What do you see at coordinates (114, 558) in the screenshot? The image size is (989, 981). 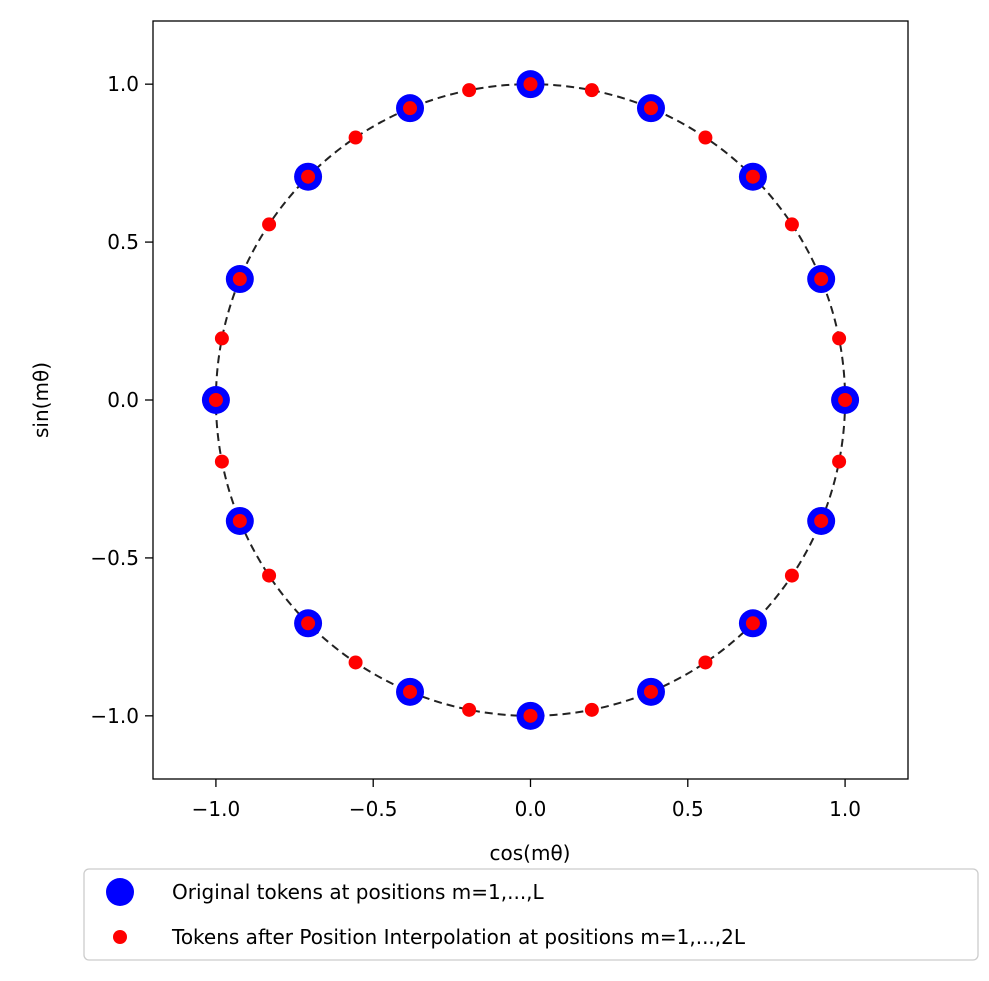 I see `y-tick-label: −0.5` at bounding box center [114, 558].